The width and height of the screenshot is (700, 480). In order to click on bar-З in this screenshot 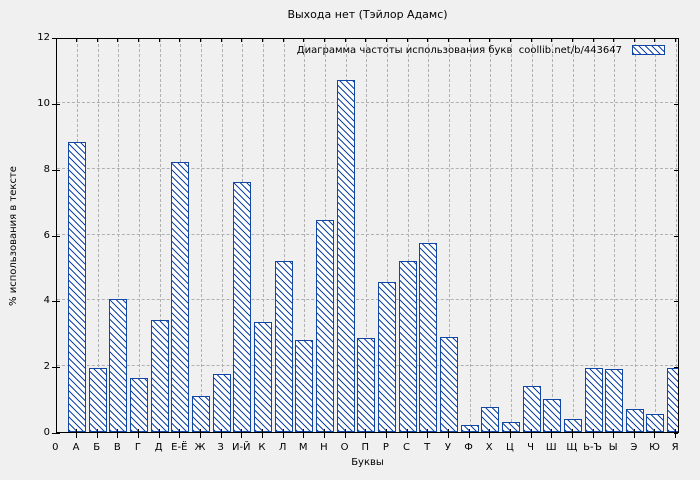, I will do `click(221, 403)`.